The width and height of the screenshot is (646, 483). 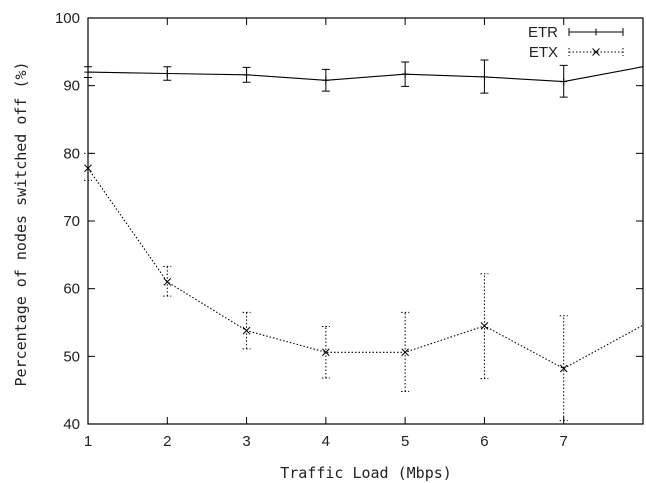 I want to click on y-tick-label: 90, so click(x=71, y=86).